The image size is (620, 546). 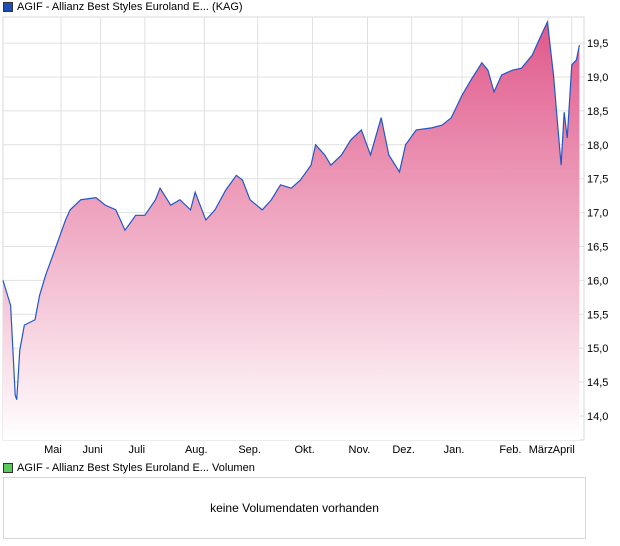 I want to click on x-tick-label: Dez., so click(x=403, y=450).